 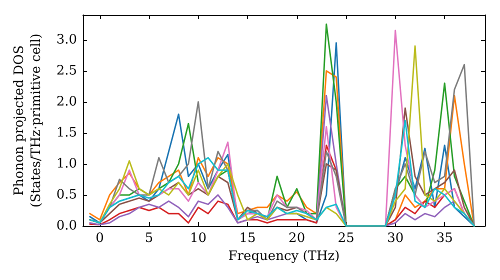 I want to click on y-tick-label: 2.0, so click(x=66, y=102).